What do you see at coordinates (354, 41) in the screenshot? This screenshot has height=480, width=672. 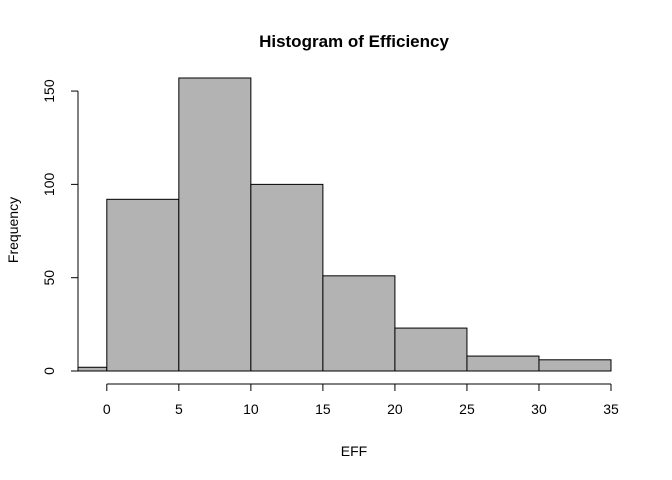 I see `chart-title: Histogram of Efficiency` at bounding box center [354, 41].